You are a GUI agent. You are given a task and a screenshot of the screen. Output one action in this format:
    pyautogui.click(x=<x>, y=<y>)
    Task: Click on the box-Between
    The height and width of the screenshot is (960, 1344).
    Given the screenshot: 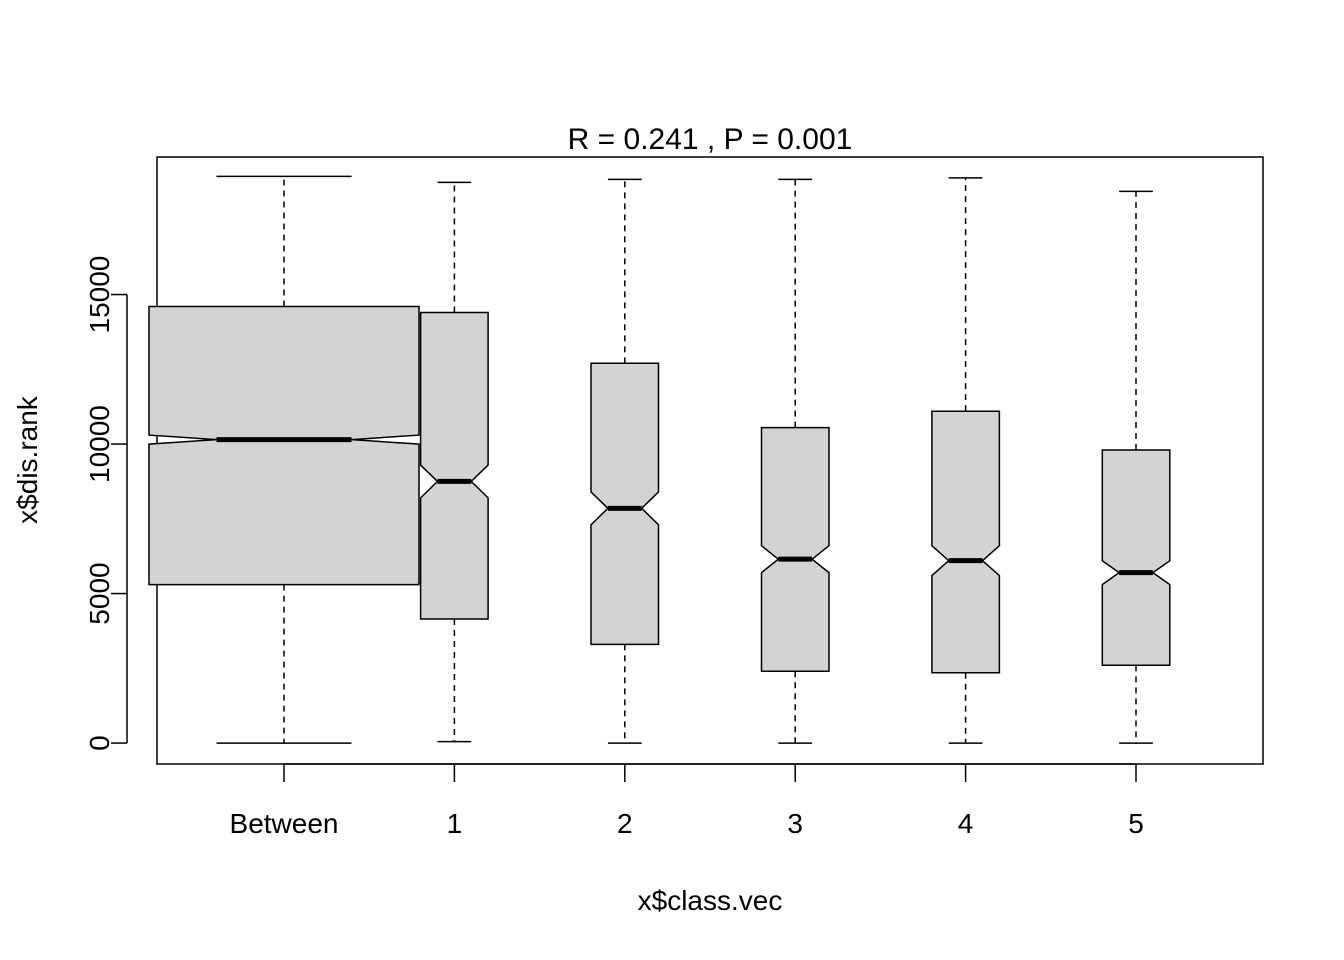 What is the action you would take?
    pyautogui.click(x=284, y=459)
    